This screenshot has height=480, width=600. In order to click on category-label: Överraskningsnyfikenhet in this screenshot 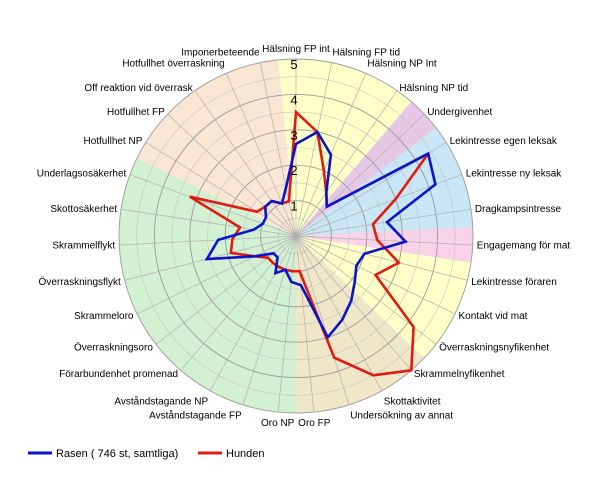, I will do `click(494, 347)`.